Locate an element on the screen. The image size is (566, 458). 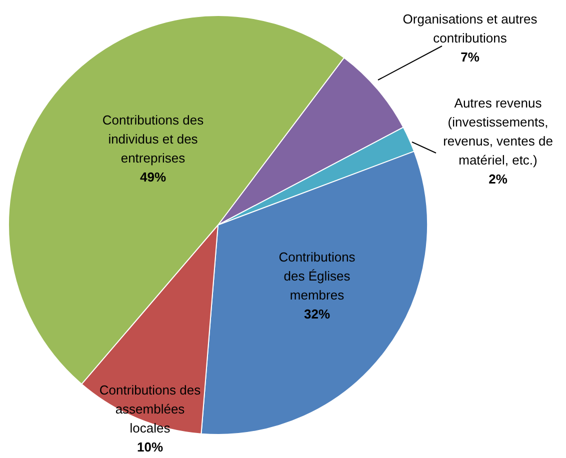
data-label: 2% is located at coordinates (498, 179).